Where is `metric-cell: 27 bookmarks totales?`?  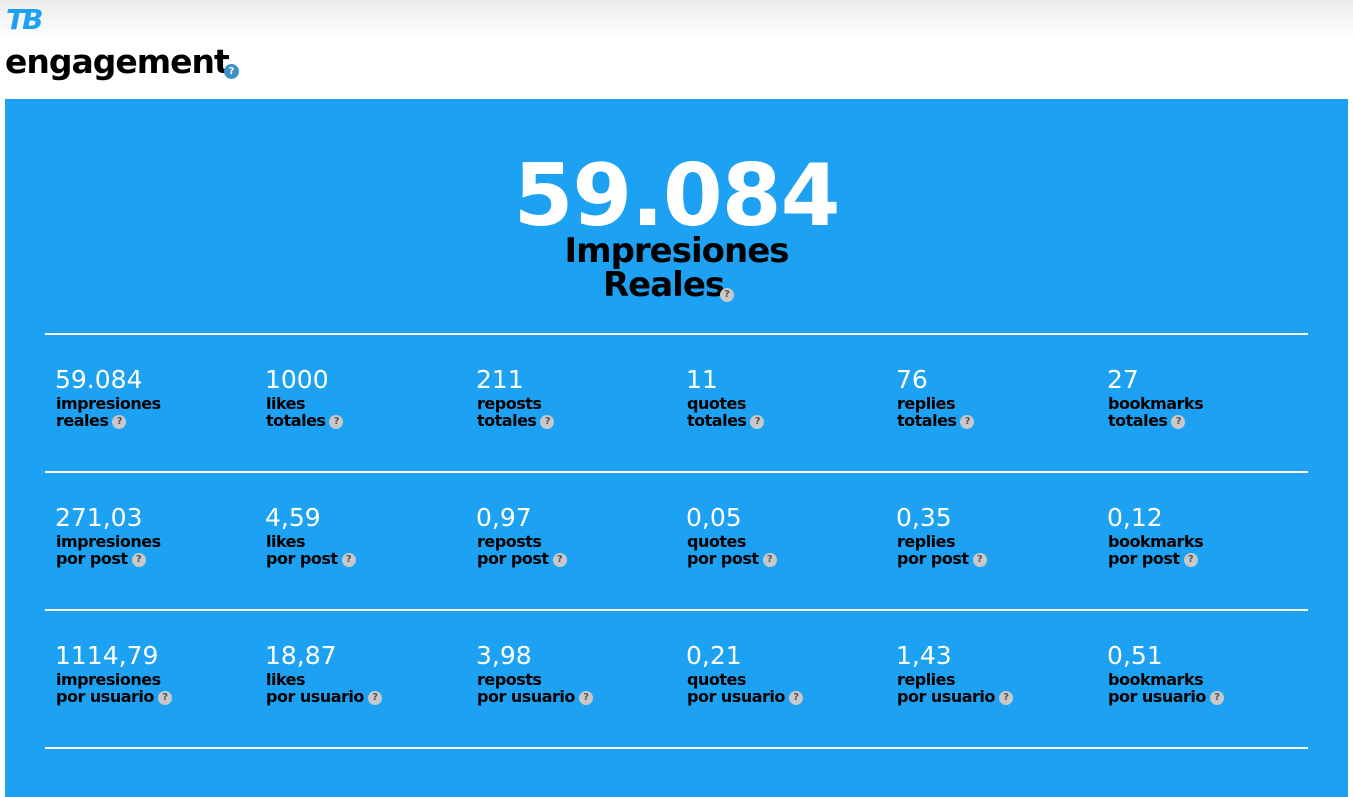 metric-cell: 27 bookmarks totales? is located at coordinates (1197, 397).